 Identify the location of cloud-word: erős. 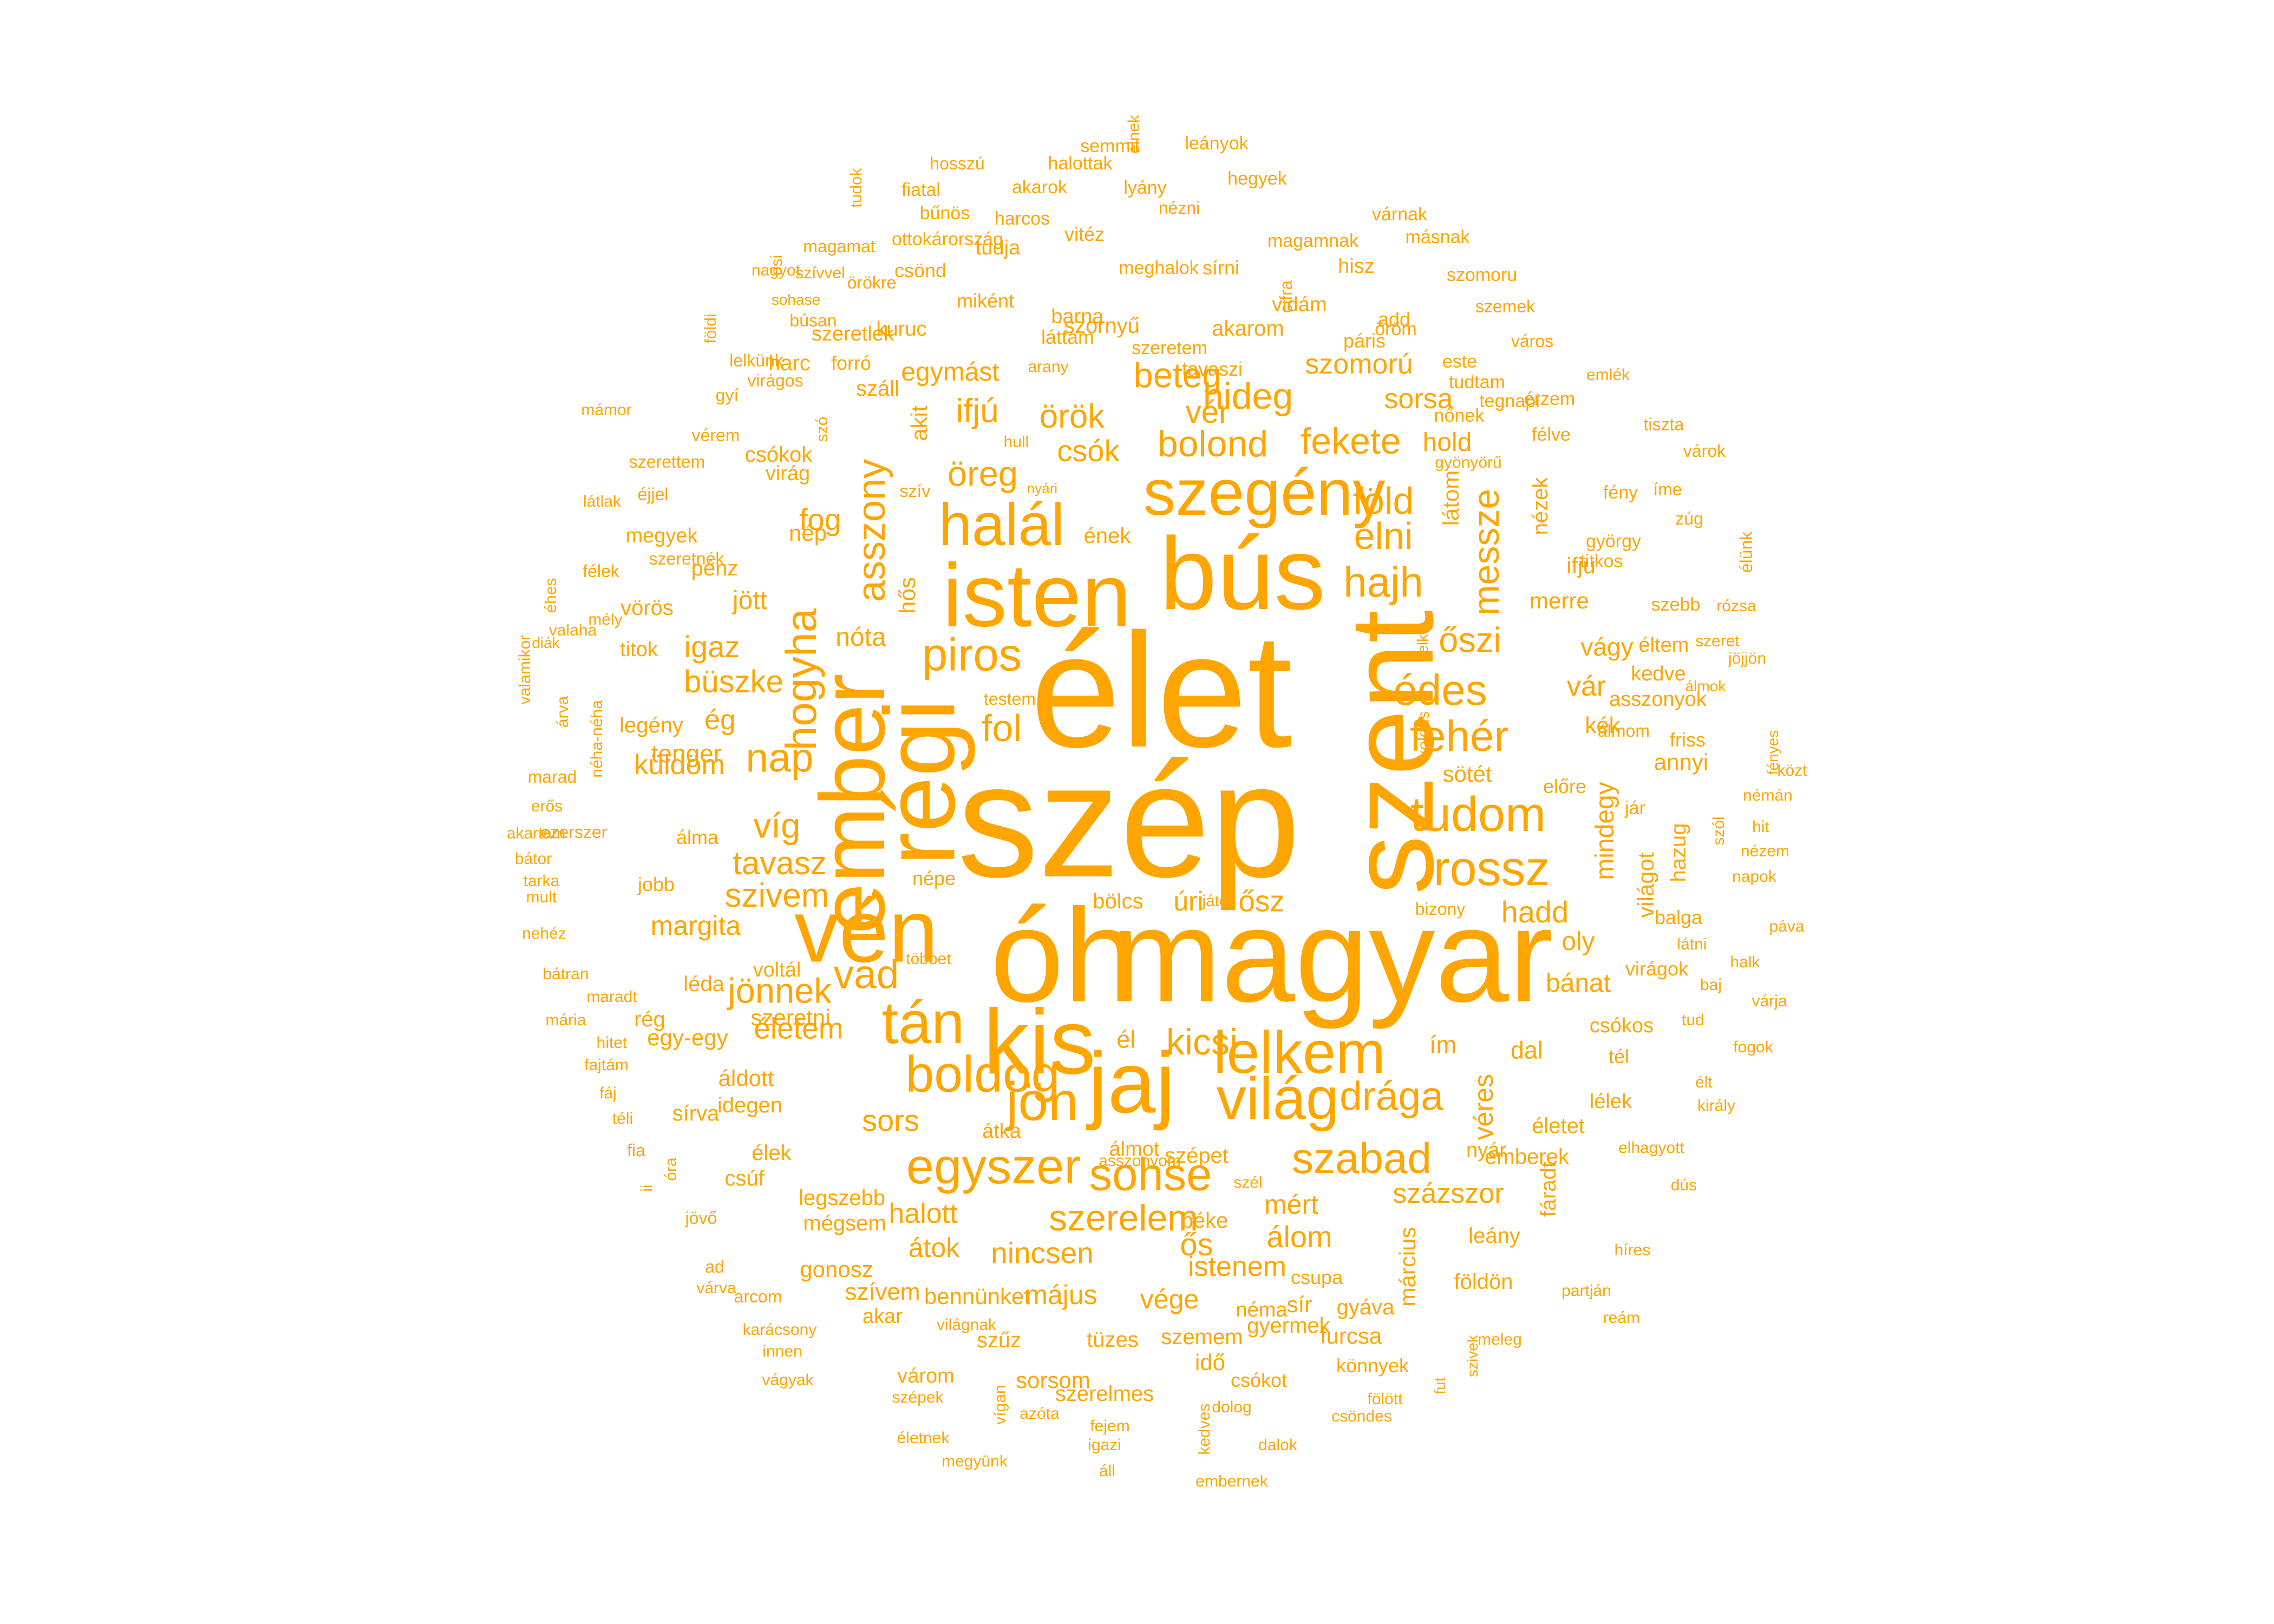
(547, 806).